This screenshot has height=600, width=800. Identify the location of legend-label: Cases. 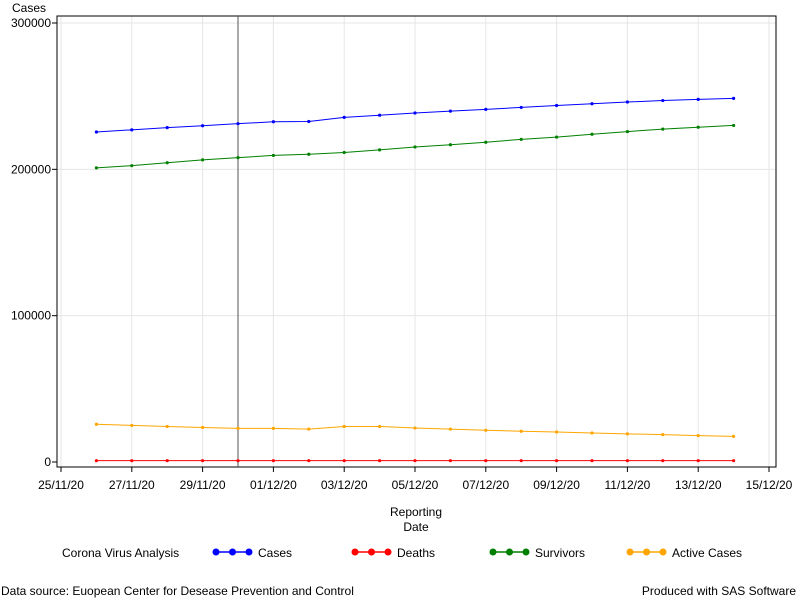
(275, 553).